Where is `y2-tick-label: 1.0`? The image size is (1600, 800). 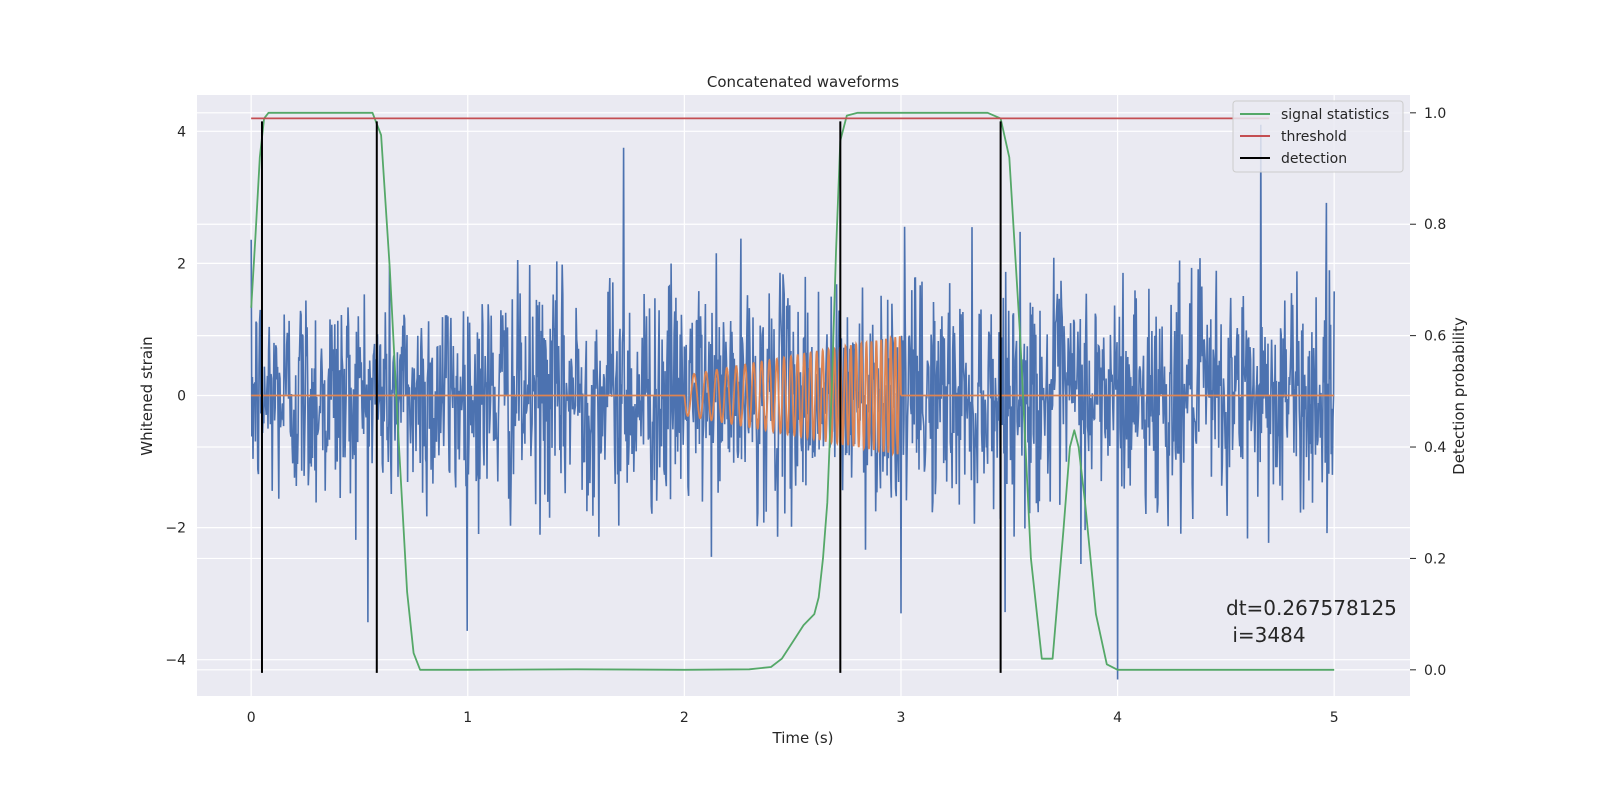 y2-tick-label: 1.0 is located at coordinates (1435, 114).